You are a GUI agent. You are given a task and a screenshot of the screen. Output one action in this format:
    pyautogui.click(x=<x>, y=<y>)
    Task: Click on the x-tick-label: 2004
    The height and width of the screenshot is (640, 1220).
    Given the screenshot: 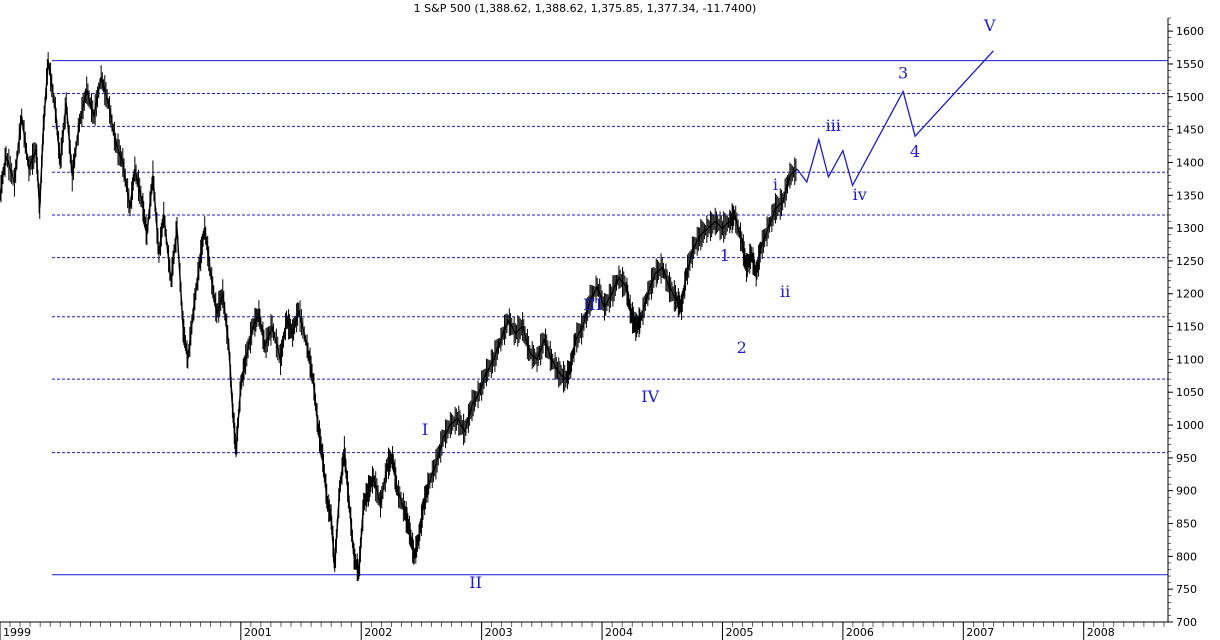 What is the action you would take?
    pyautogui.click(x=619, y=632)
    